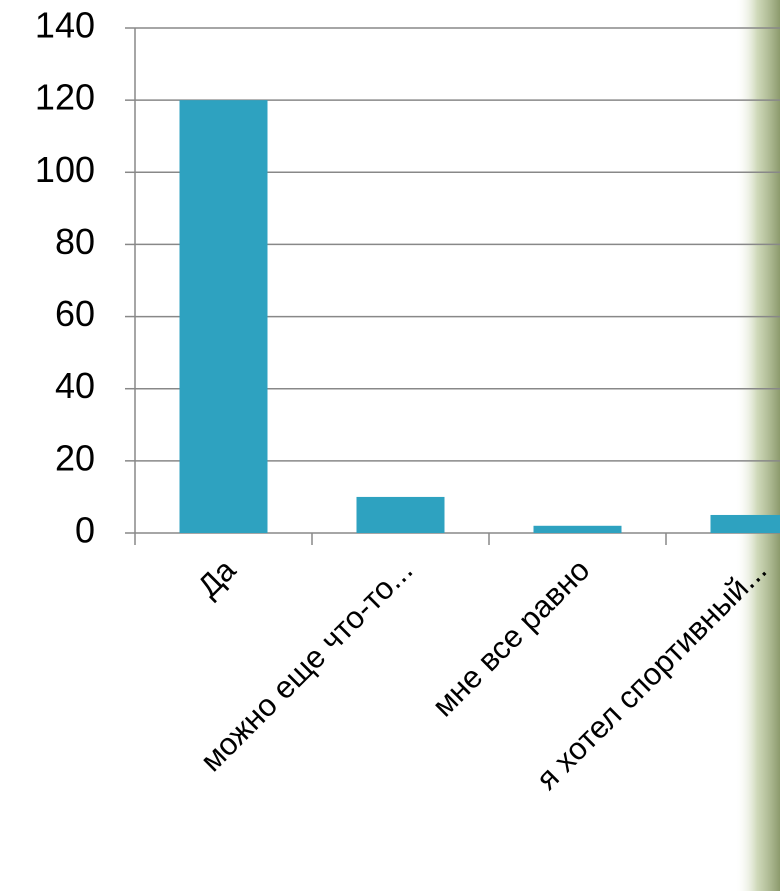 The width and height of the screenshot is (780, 891). What do you see at coordinates (75, 241) in the screenshot?
I see `y-tick-label: 80` at bounding box center [75, 241].